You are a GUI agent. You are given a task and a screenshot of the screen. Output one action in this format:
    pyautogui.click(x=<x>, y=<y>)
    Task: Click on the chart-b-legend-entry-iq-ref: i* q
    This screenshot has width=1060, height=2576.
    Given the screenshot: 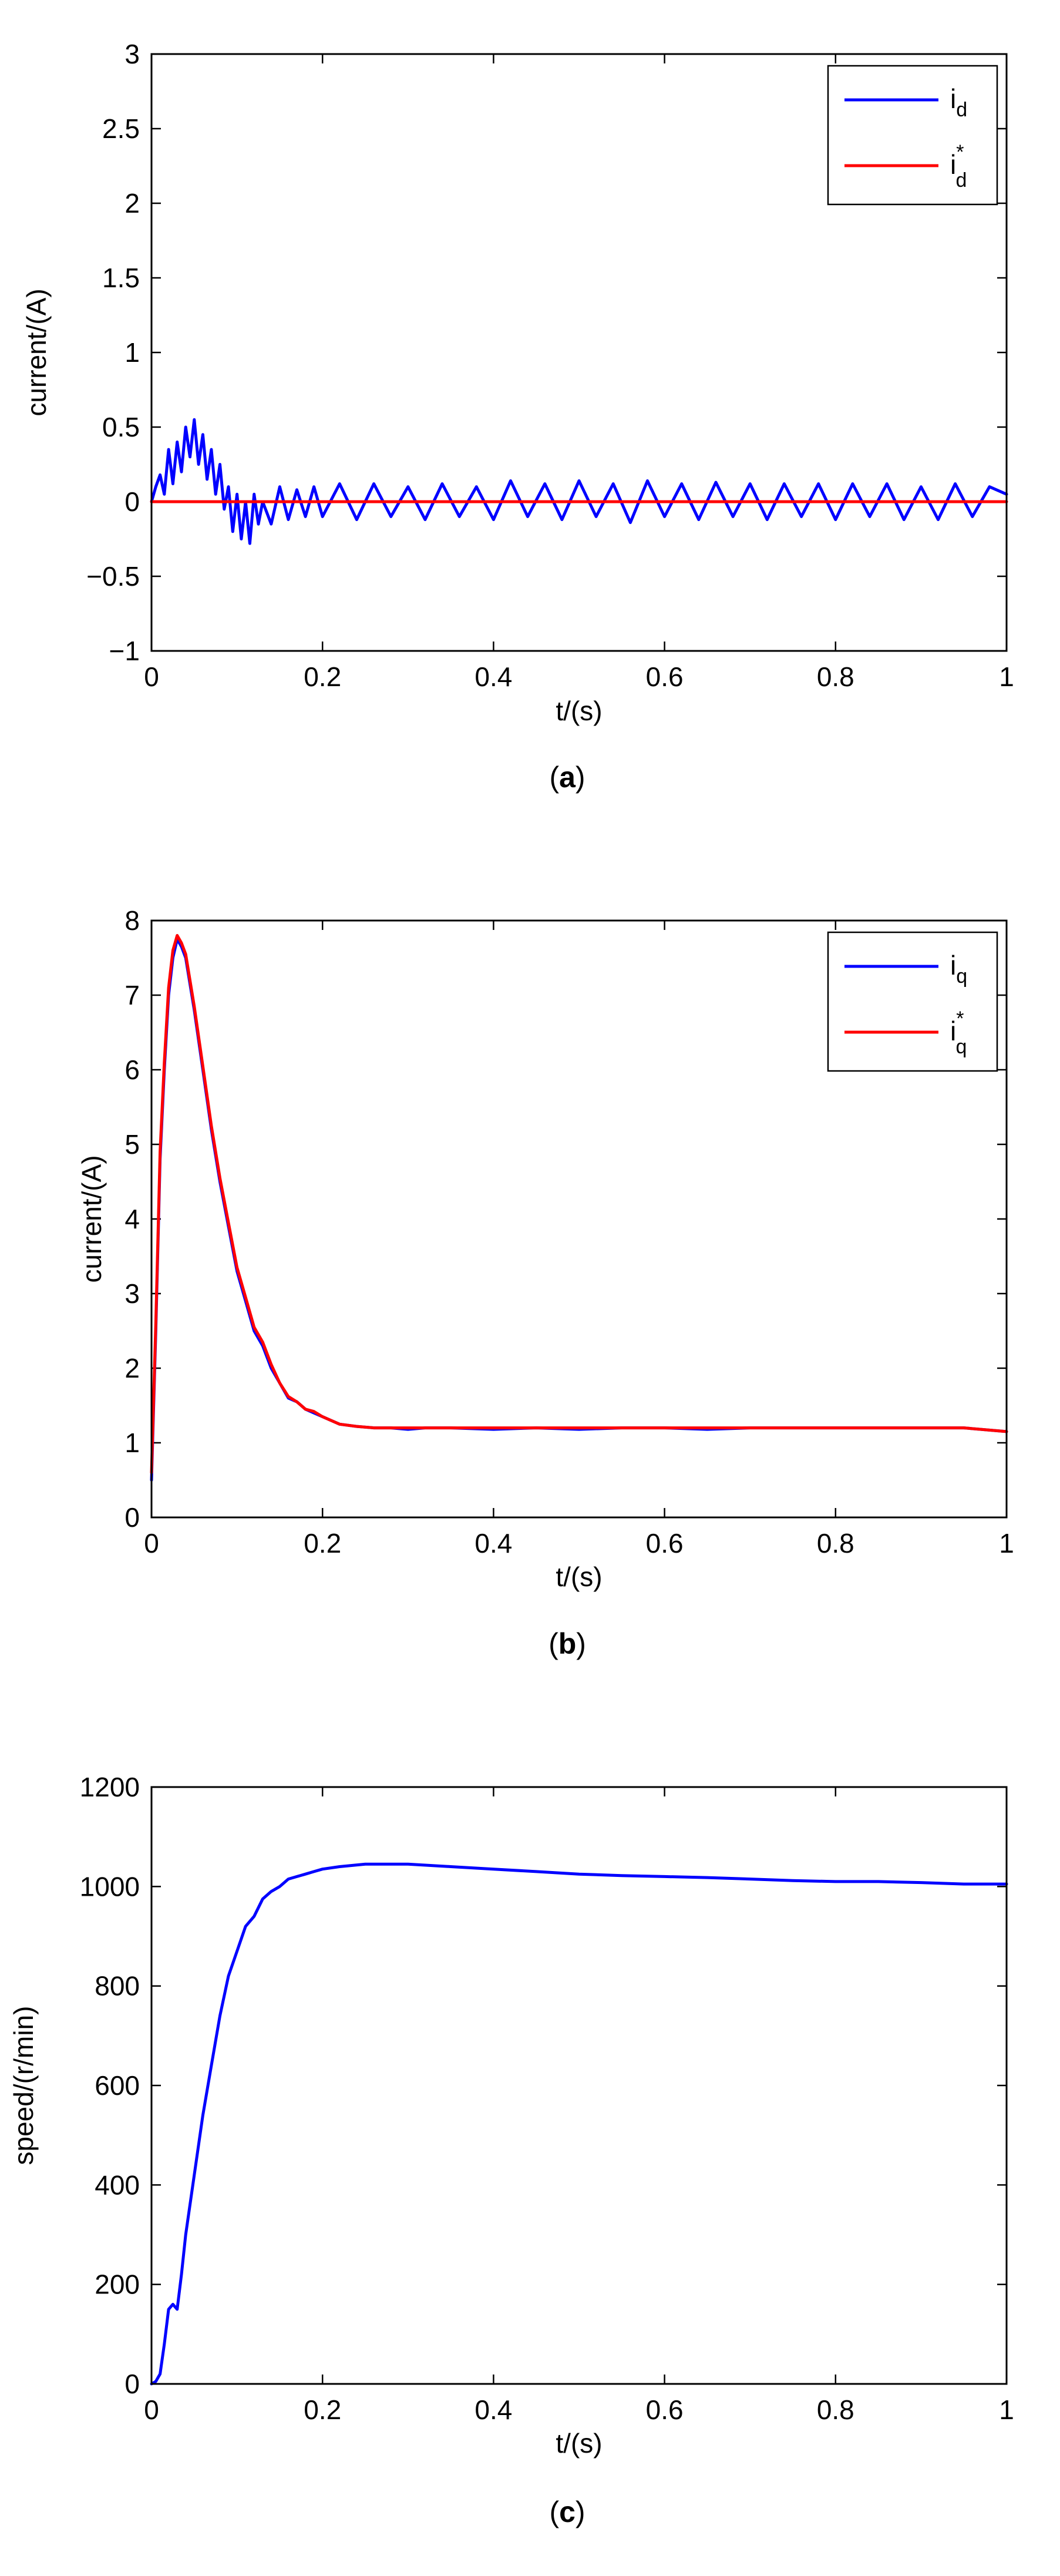 What is the action you would take?
    pyautogui.click(x=906, y=1032)
    